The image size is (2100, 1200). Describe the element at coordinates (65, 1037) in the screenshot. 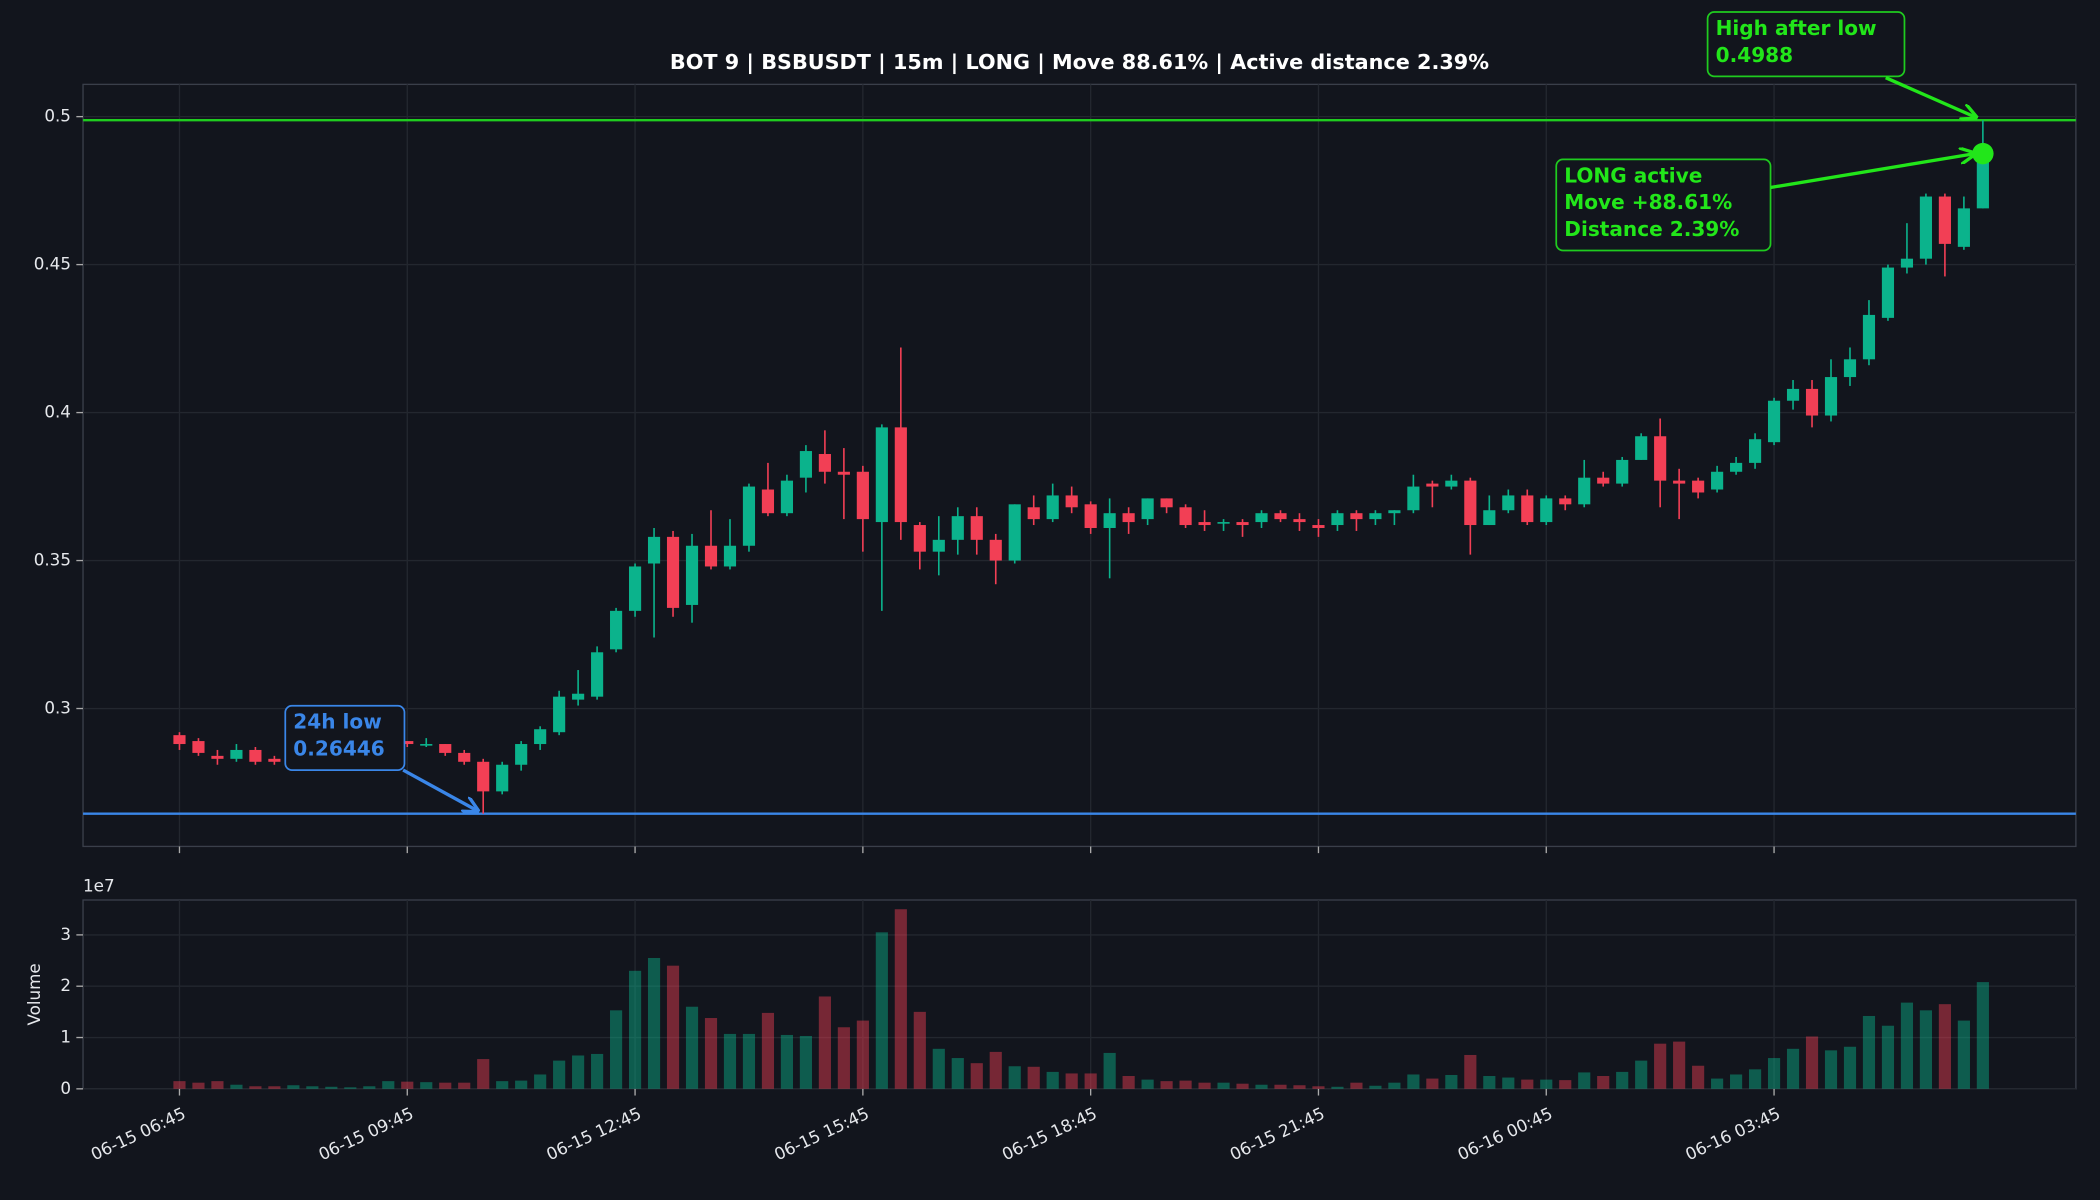

I see `y-tick-label: 1` at that location.